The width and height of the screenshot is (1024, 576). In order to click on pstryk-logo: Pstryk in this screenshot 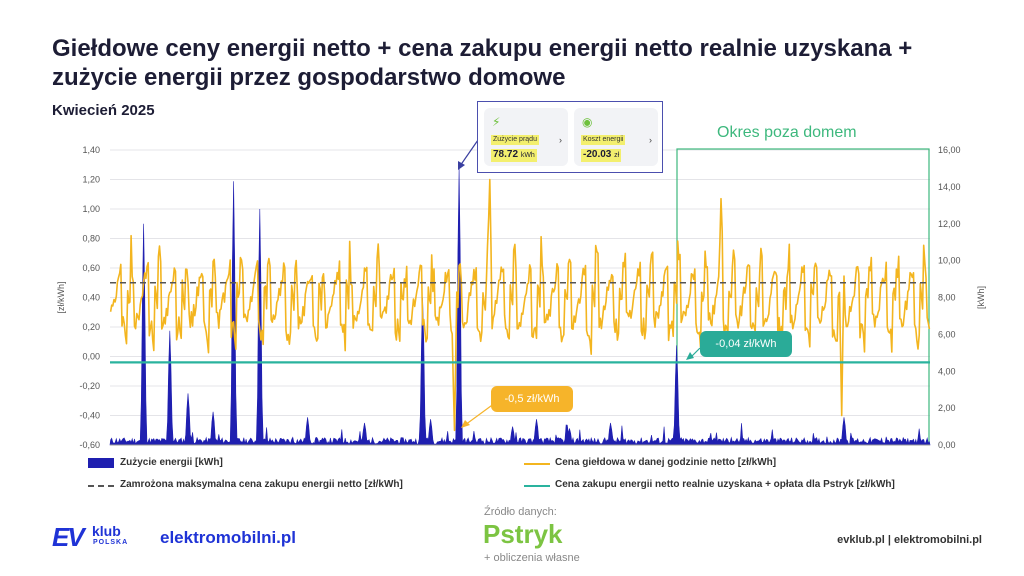, I will do `click(523, 534)`.